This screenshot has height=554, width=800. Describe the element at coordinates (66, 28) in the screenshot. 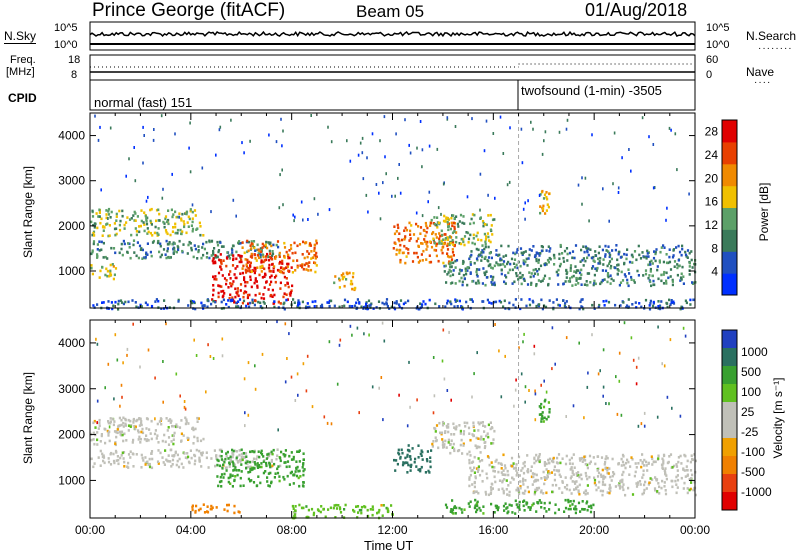

I see `nsky-axis-top: 10^5` at that location.